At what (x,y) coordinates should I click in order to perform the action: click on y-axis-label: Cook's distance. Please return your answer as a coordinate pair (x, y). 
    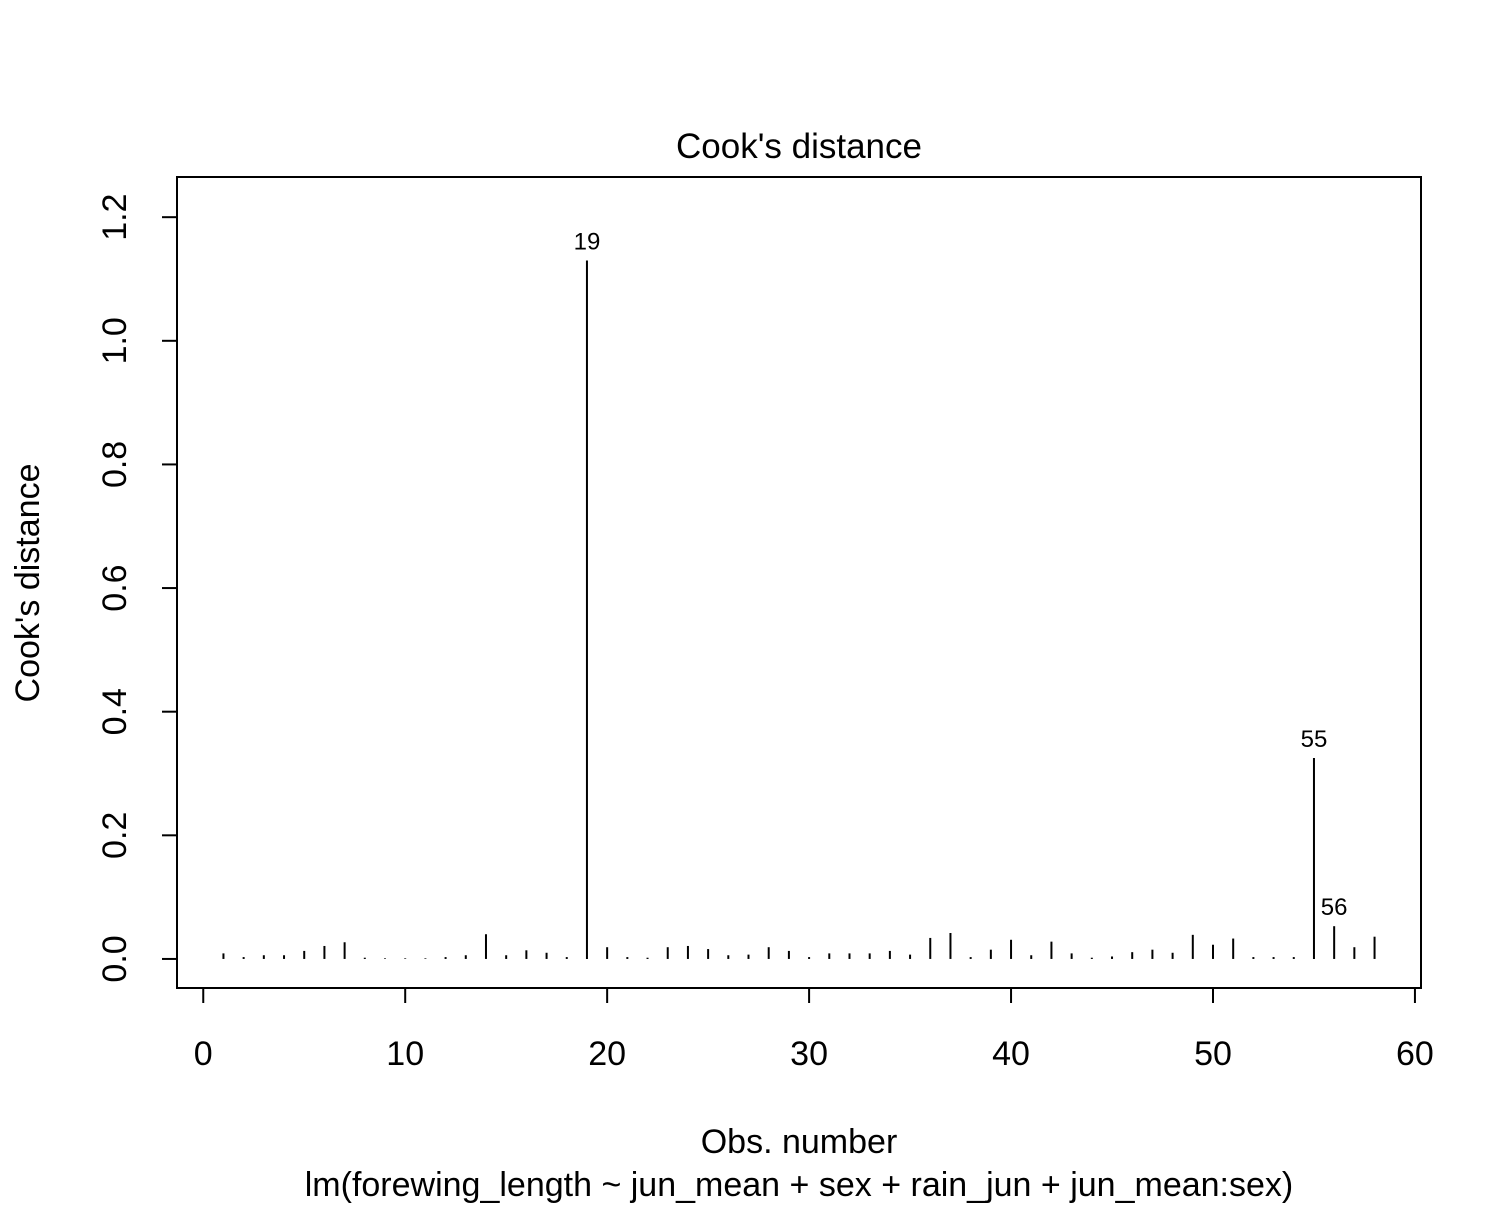
    Looking at the image, I should click on (28, 583).